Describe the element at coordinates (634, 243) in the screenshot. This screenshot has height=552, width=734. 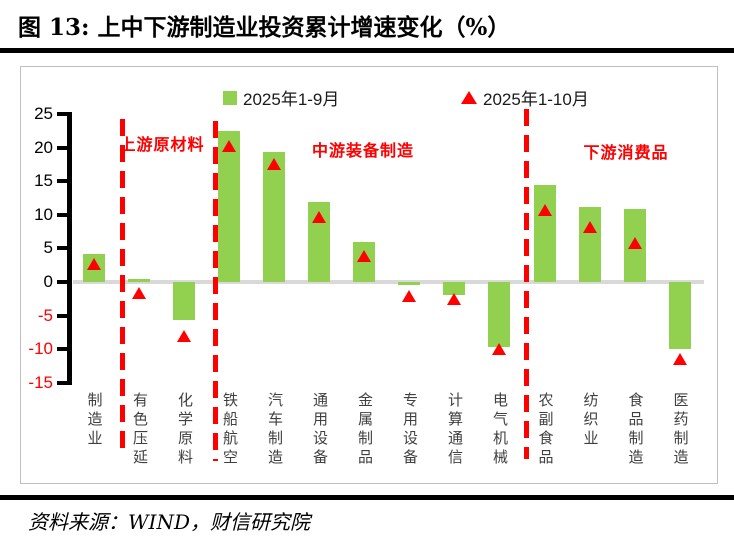
I see `triangle-marker-食品制造` at that location.